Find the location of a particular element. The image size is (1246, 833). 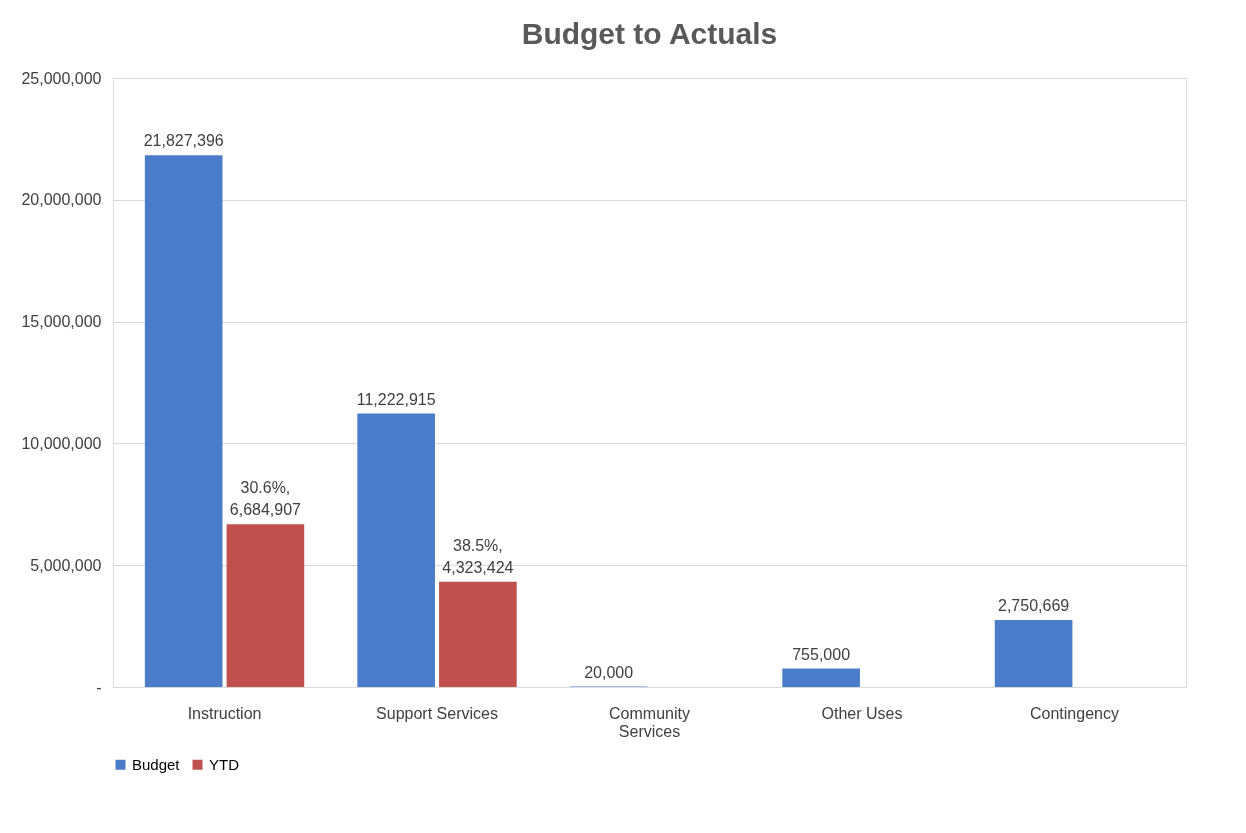

y-tick-label: 10,000,000 is located at coordinates (61, 443).